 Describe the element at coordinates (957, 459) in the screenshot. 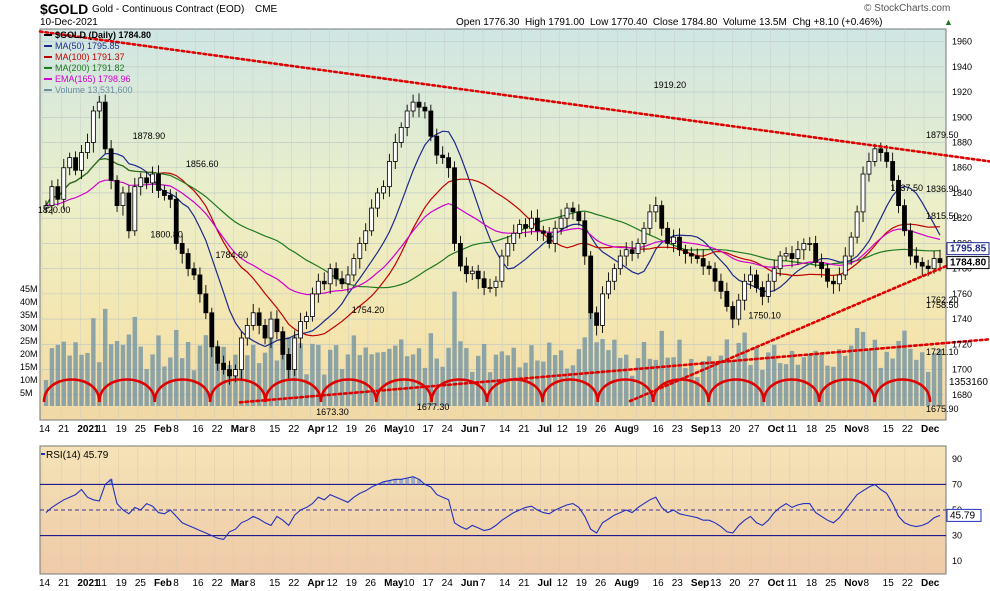

I see `rsi-tick-label: 90` at that location.